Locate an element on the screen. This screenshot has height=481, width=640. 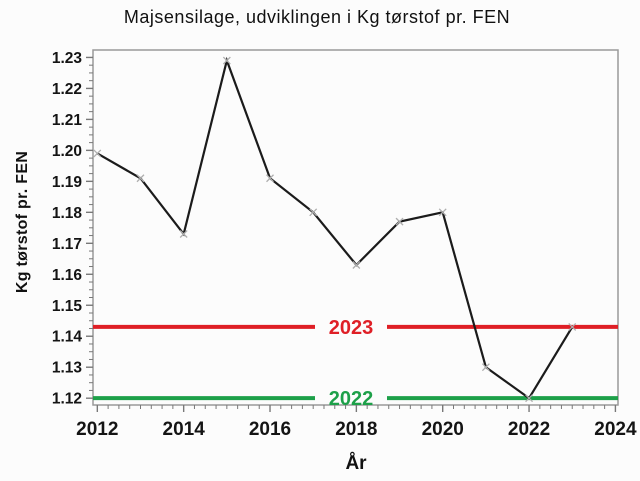
y-axis-tick-label: 1.16 is located at coordinates (67, 275).